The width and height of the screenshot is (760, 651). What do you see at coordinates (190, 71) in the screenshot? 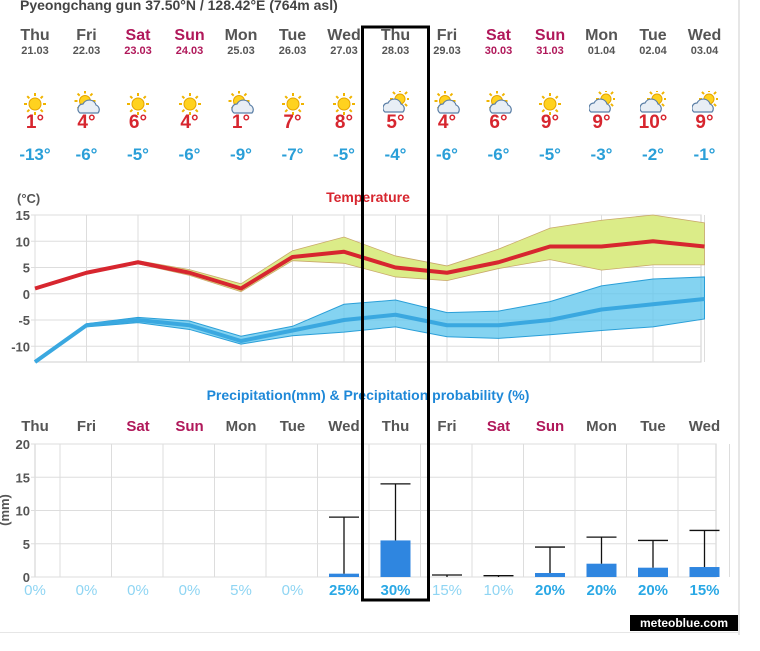
I see `day-header: Sun 24.03` at bounding box center [190, 71].